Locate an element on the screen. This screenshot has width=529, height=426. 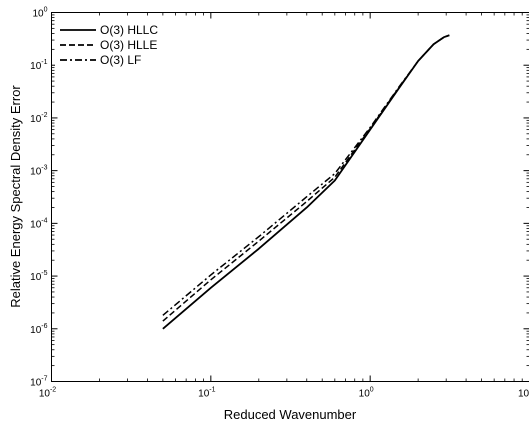
x-tick-label: 10⁻¹ is located at coordinates (206, 393).